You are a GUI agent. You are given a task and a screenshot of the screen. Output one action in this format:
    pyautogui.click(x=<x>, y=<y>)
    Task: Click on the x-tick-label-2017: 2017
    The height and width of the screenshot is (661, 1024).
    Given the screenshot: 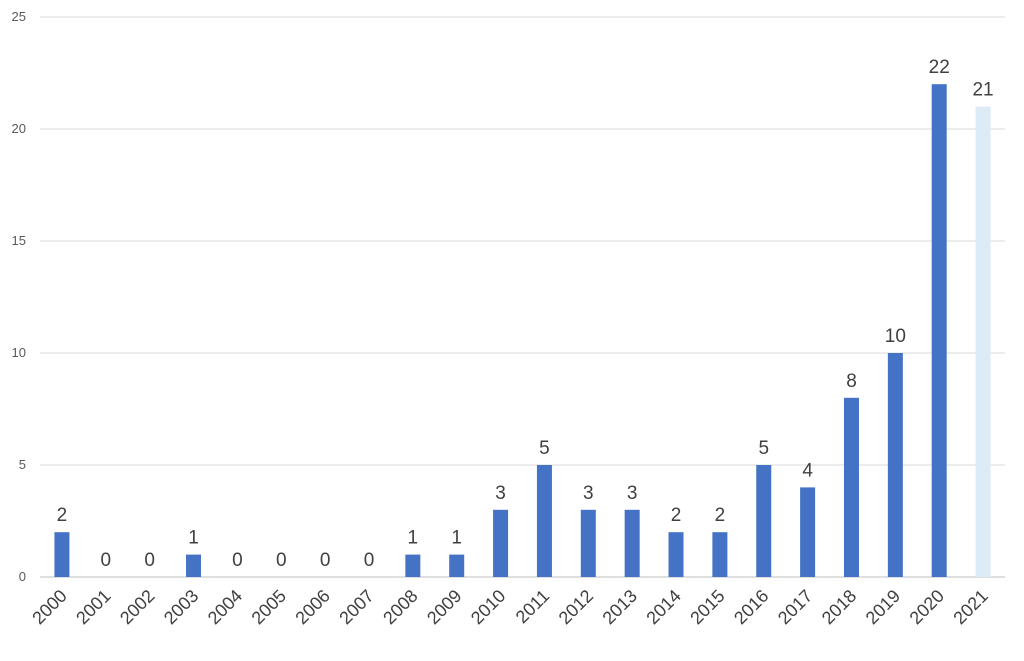 What is the action you would take?
    pyautogui.click(x=795, y=607)
    